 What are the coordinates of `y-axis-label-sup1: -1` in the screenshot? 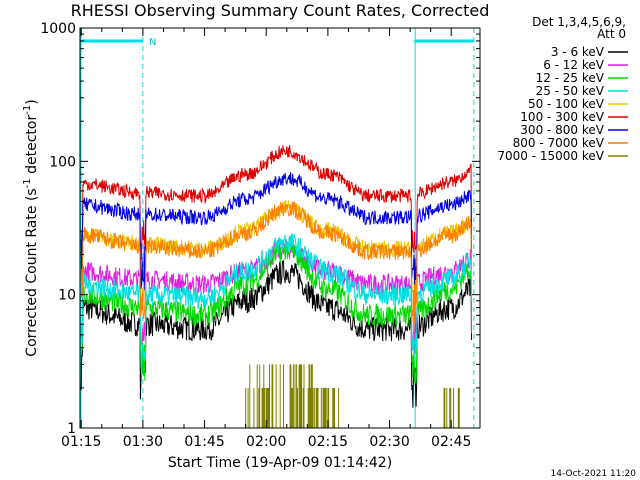 It's located at (27, 183).